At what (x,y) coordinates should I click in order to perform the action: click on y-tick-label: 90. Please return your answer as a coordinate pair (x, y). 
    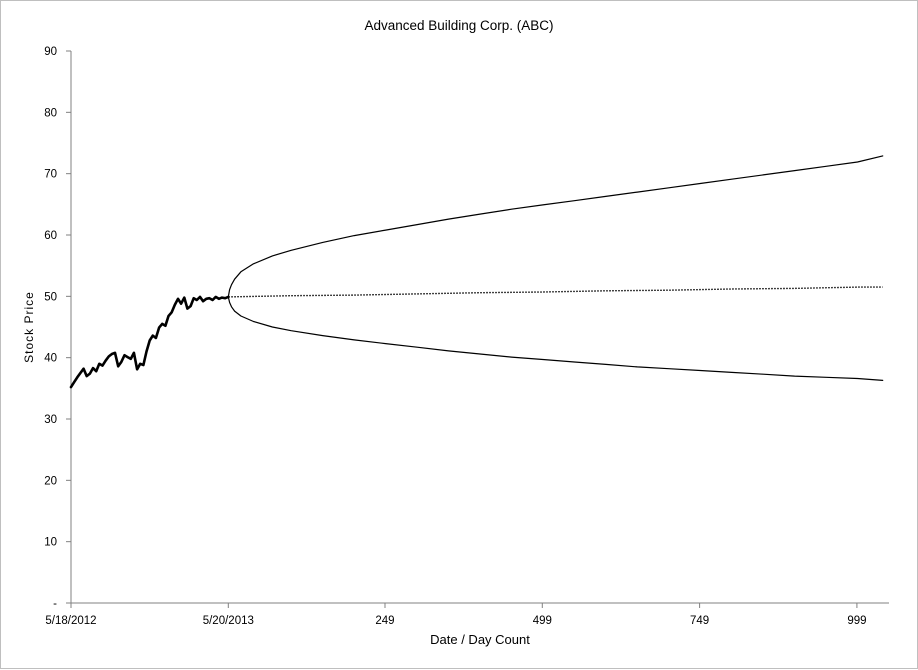
    Looking at the image, I should click on (50, 52).